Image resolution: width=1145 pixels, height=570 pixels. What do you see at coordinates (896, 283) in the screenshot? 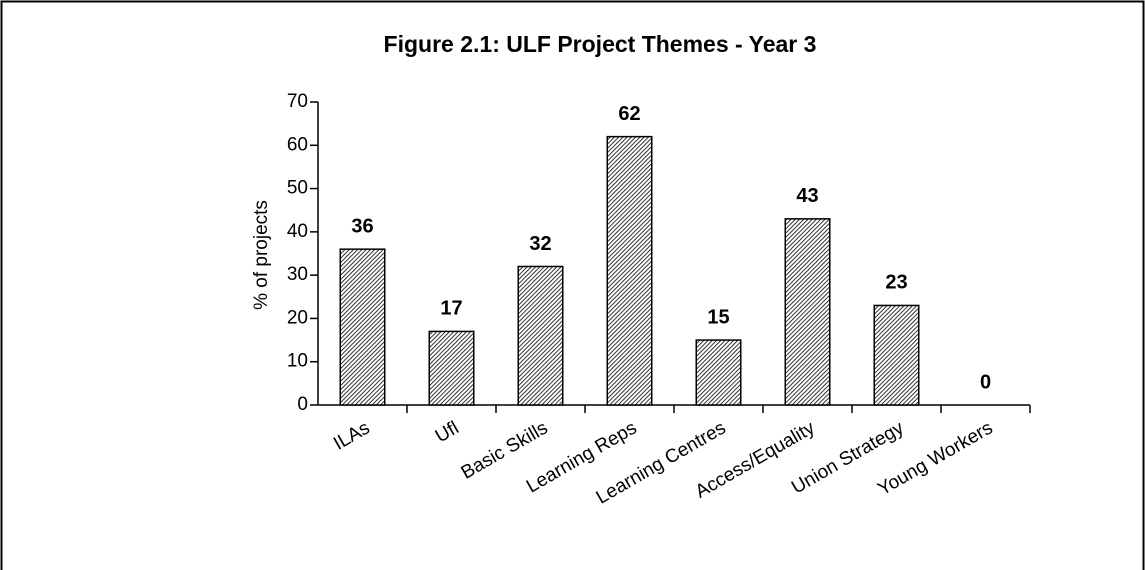
I see `value-label: 23` at bounding box center [896, 283].